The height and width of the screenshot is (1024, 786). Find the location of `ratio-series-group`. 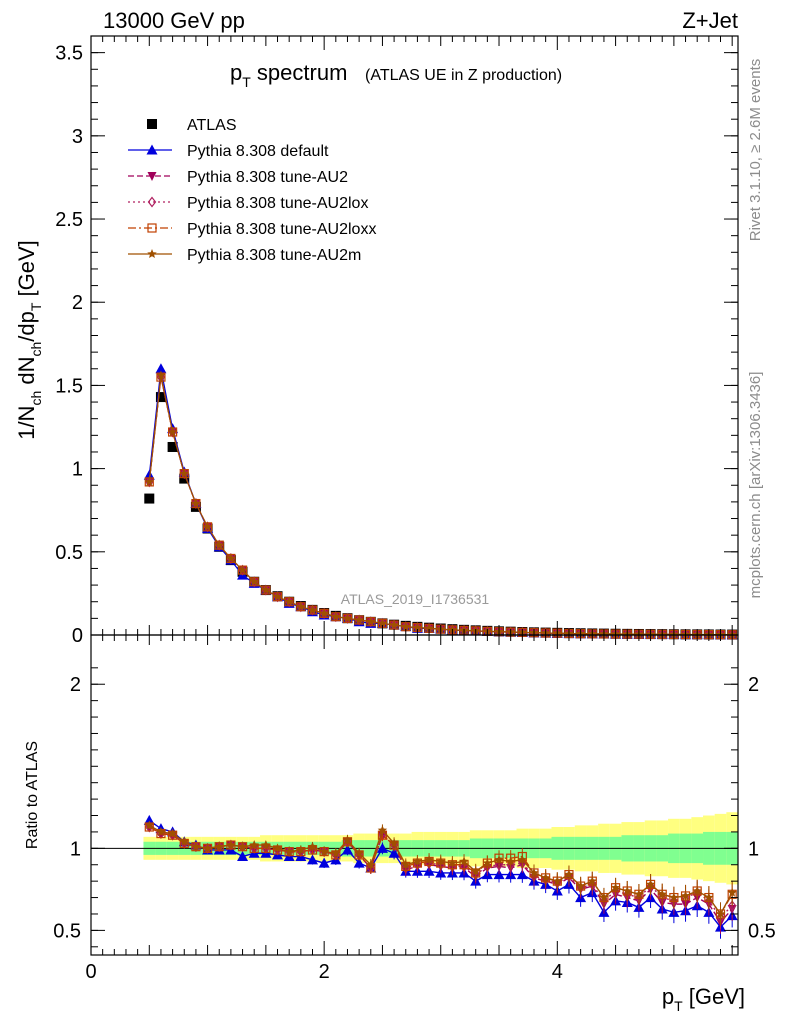

ratio-series-group is located at coordinates (440, 876).